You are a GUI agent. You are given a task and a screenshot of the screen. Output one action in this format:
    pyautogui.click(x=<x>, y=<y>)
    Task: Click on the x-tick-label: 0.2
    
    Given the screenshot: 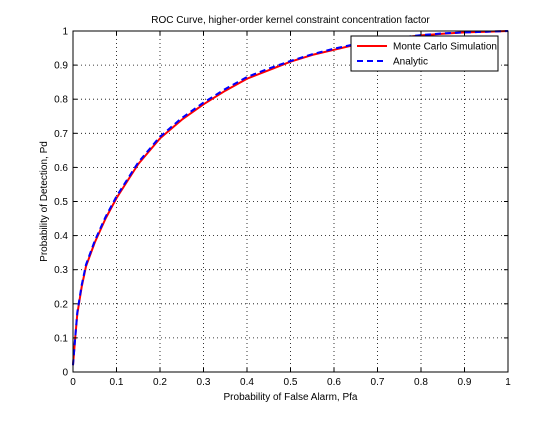 What is the action you would take?
    pyautogui.click(x=160, y=382)
    